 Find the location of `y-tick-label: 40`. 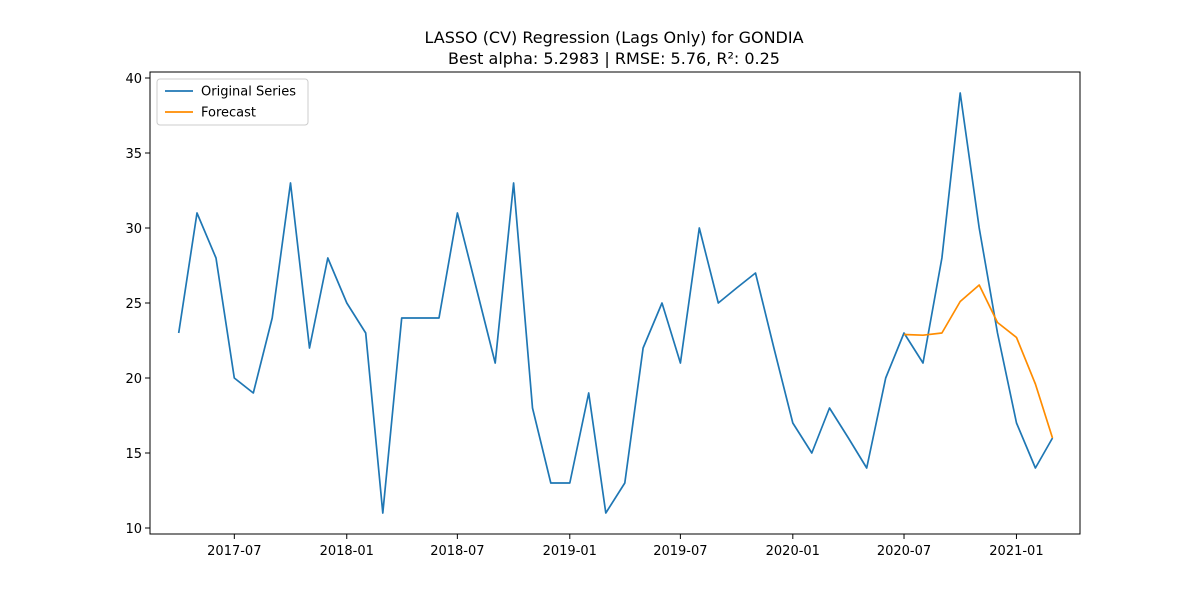

y-tick-label: 40 is located at coordinates (133, 79).